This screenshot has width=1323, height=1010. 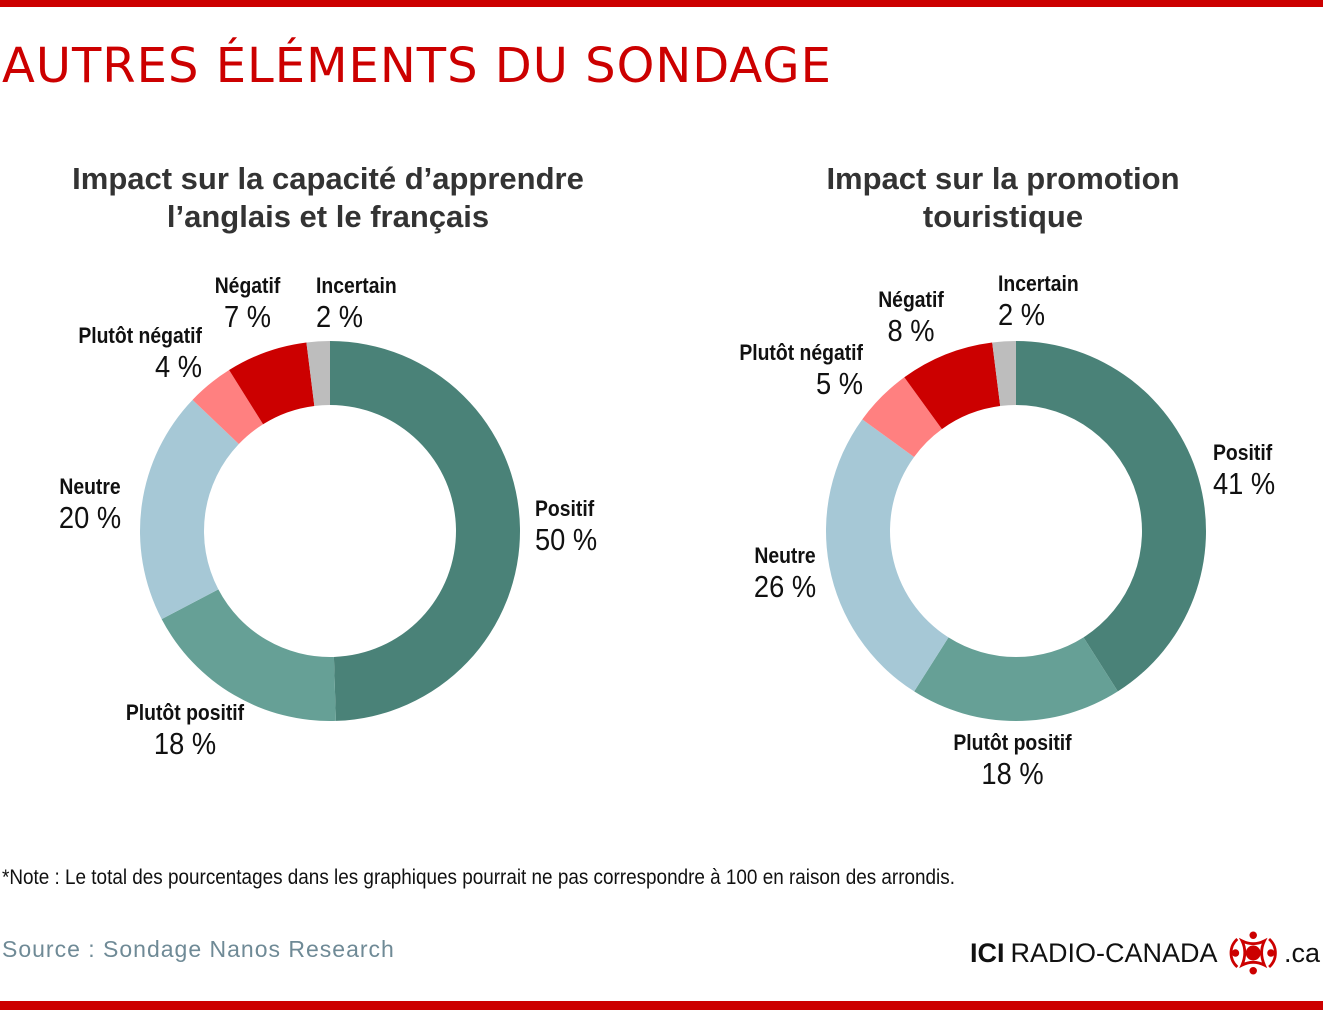 I want to click on top-rule, so click(x=661, y=3).